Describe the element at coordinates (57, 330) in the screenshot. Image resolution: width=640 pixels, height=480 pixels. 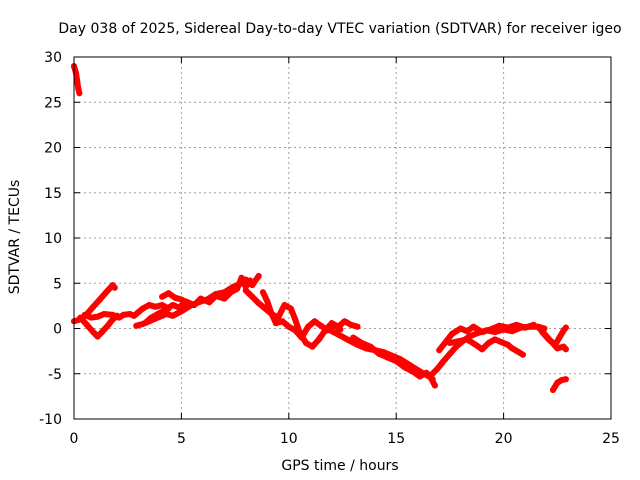
I see `y-tick-label: 0` at that location.